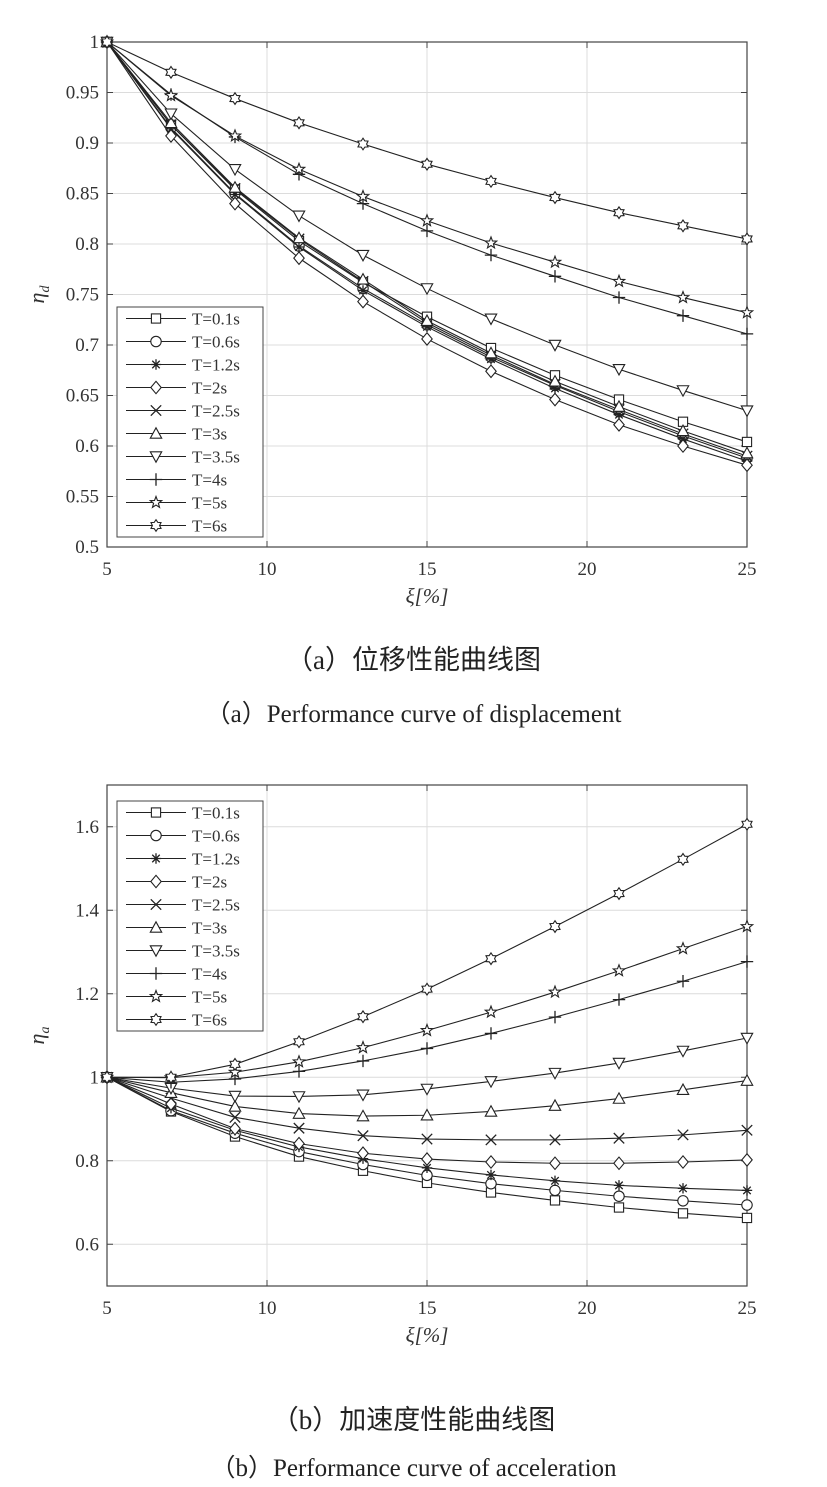 This screenshot has height=1487, width=827. I want to click on series-T-6s, so click(427, 951).